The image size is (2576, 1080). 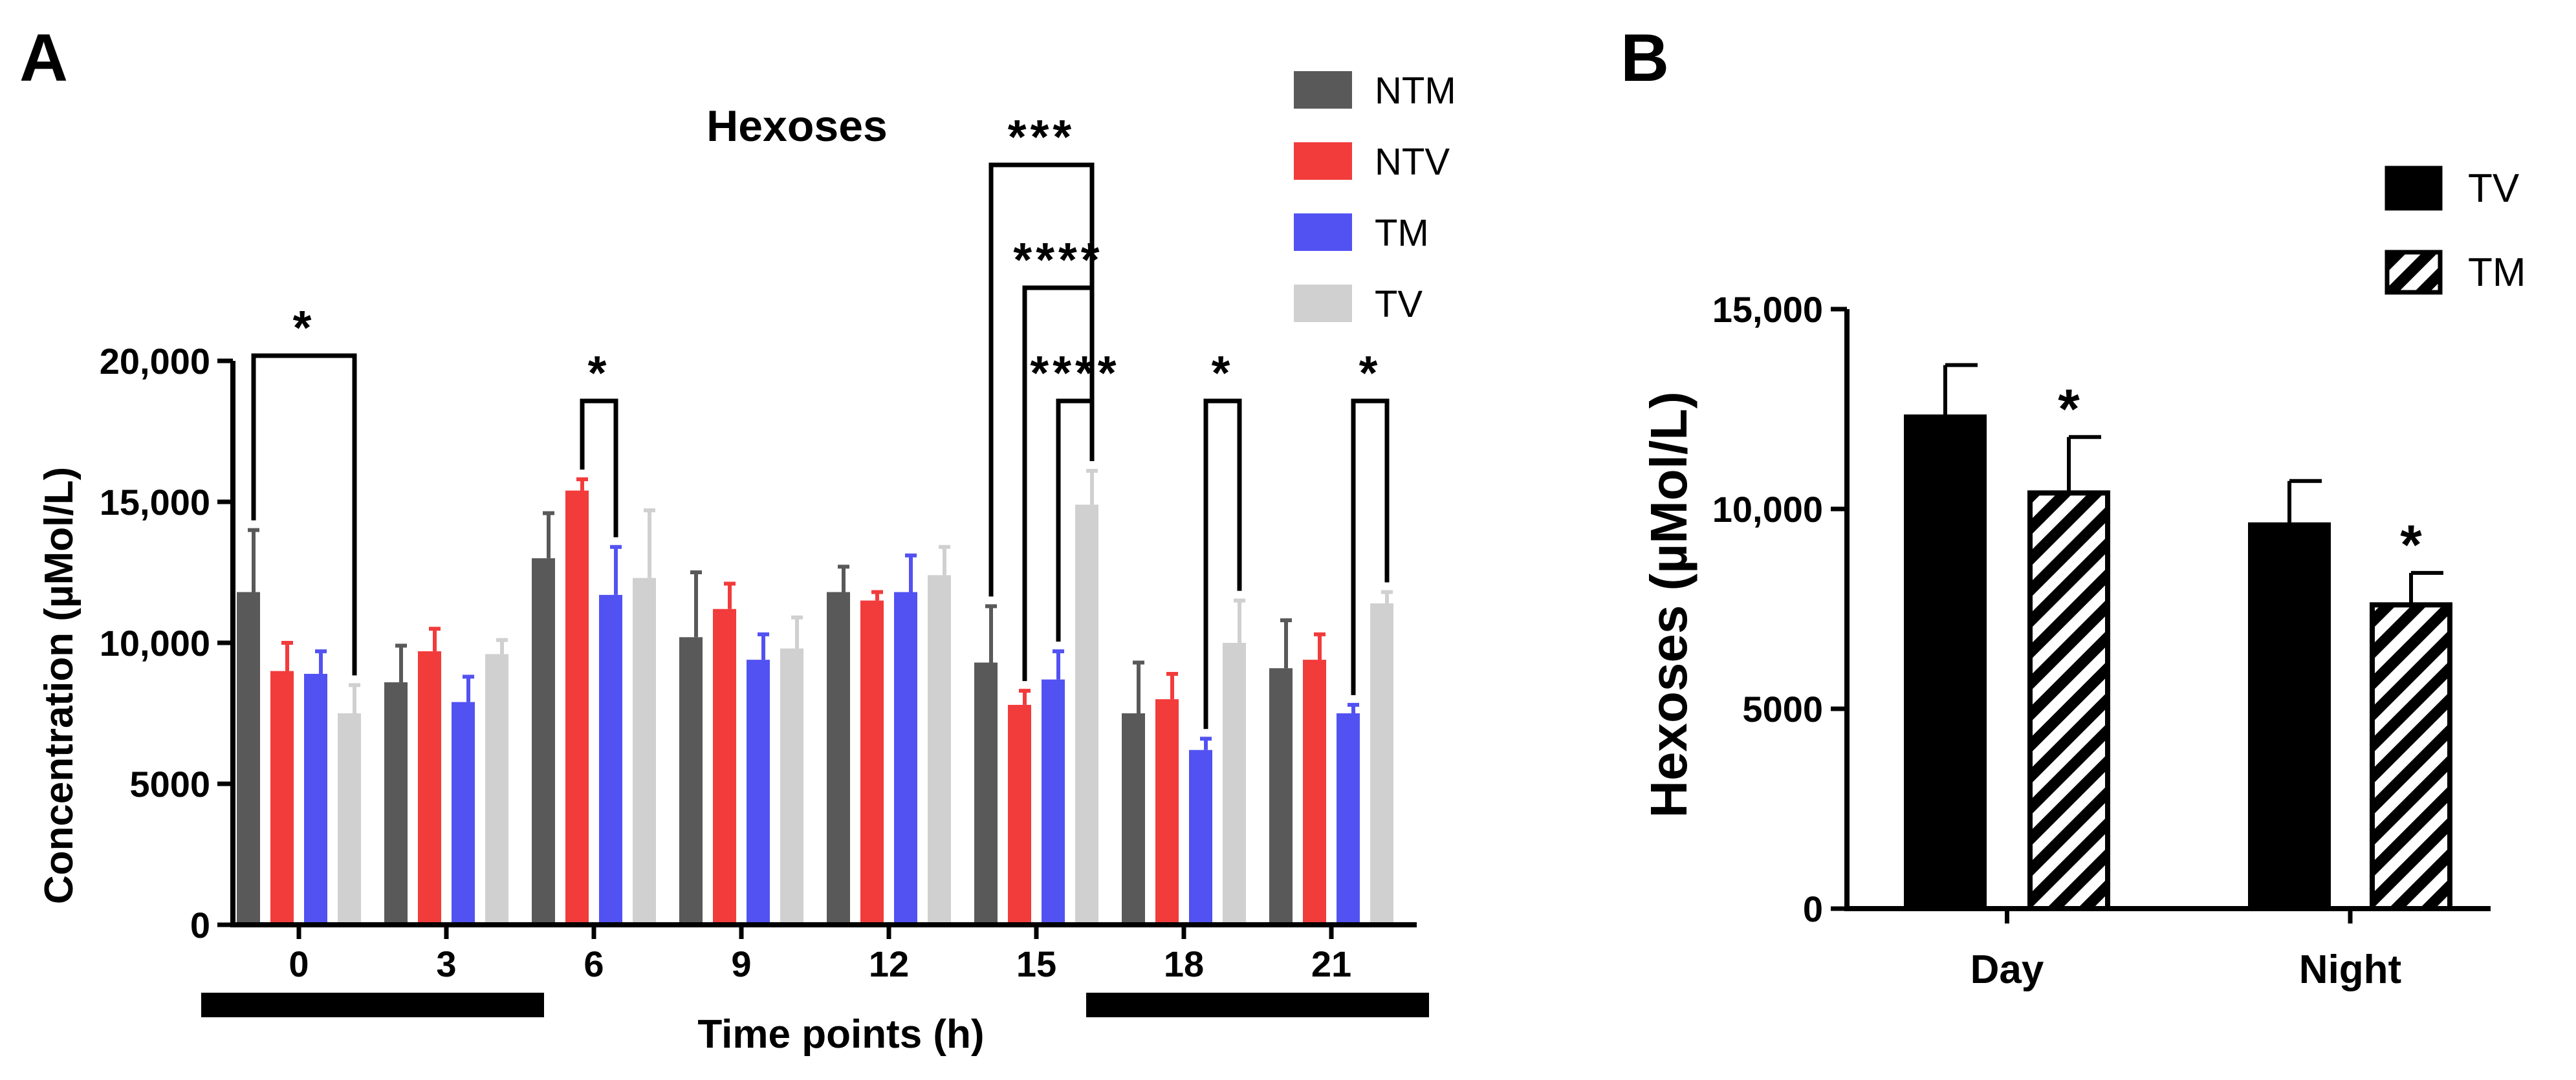 I want to click on x-tick-label: 3, so click(x=446, y=964).